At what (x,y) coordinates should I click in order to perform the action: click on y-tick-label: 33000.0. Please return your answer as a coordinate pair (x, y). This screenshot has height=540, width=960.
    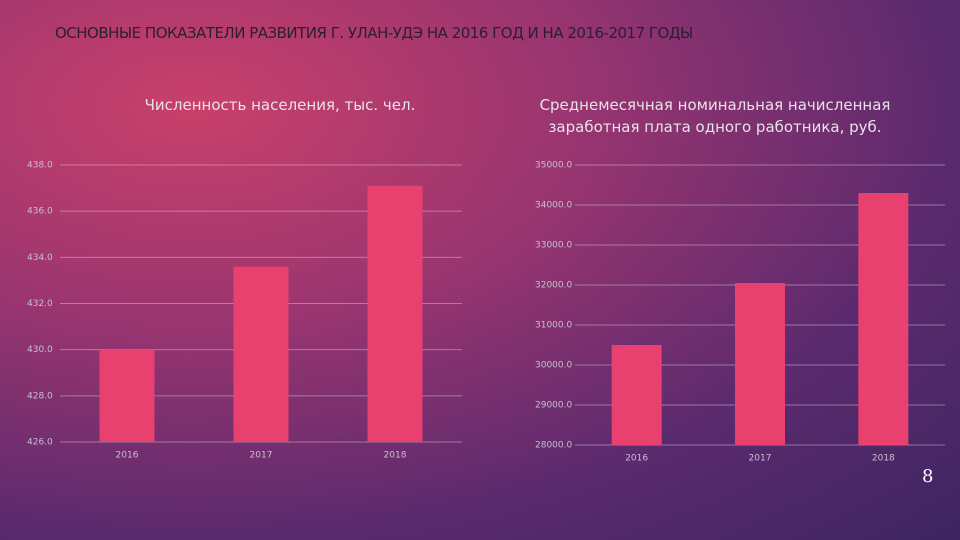
    Looking at the image, I should click on (553, 246).